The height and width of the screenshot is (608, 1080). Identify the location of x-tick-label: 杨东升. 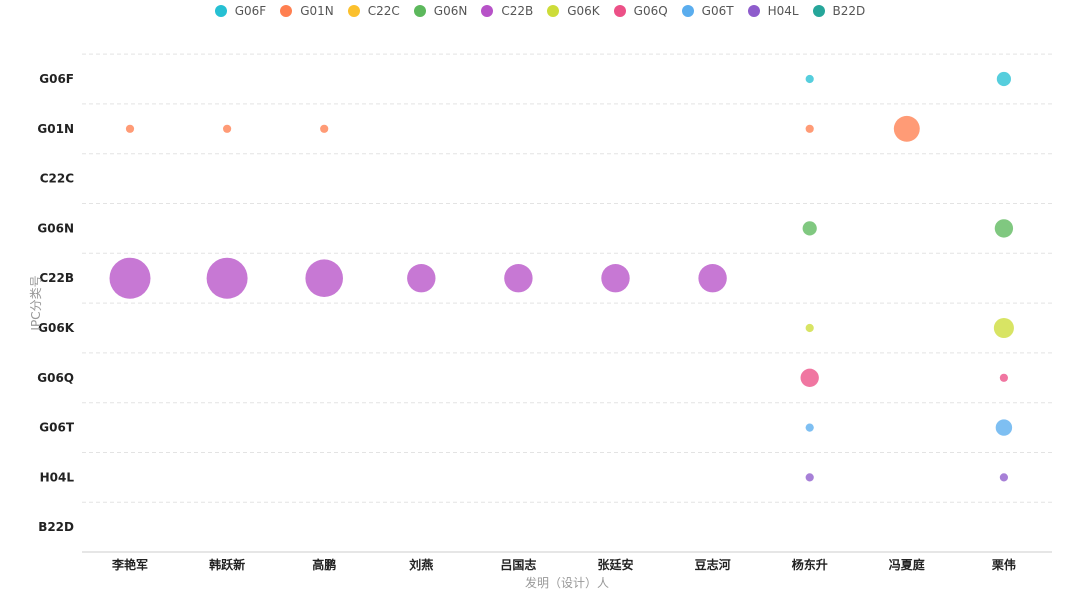
(810, 564).